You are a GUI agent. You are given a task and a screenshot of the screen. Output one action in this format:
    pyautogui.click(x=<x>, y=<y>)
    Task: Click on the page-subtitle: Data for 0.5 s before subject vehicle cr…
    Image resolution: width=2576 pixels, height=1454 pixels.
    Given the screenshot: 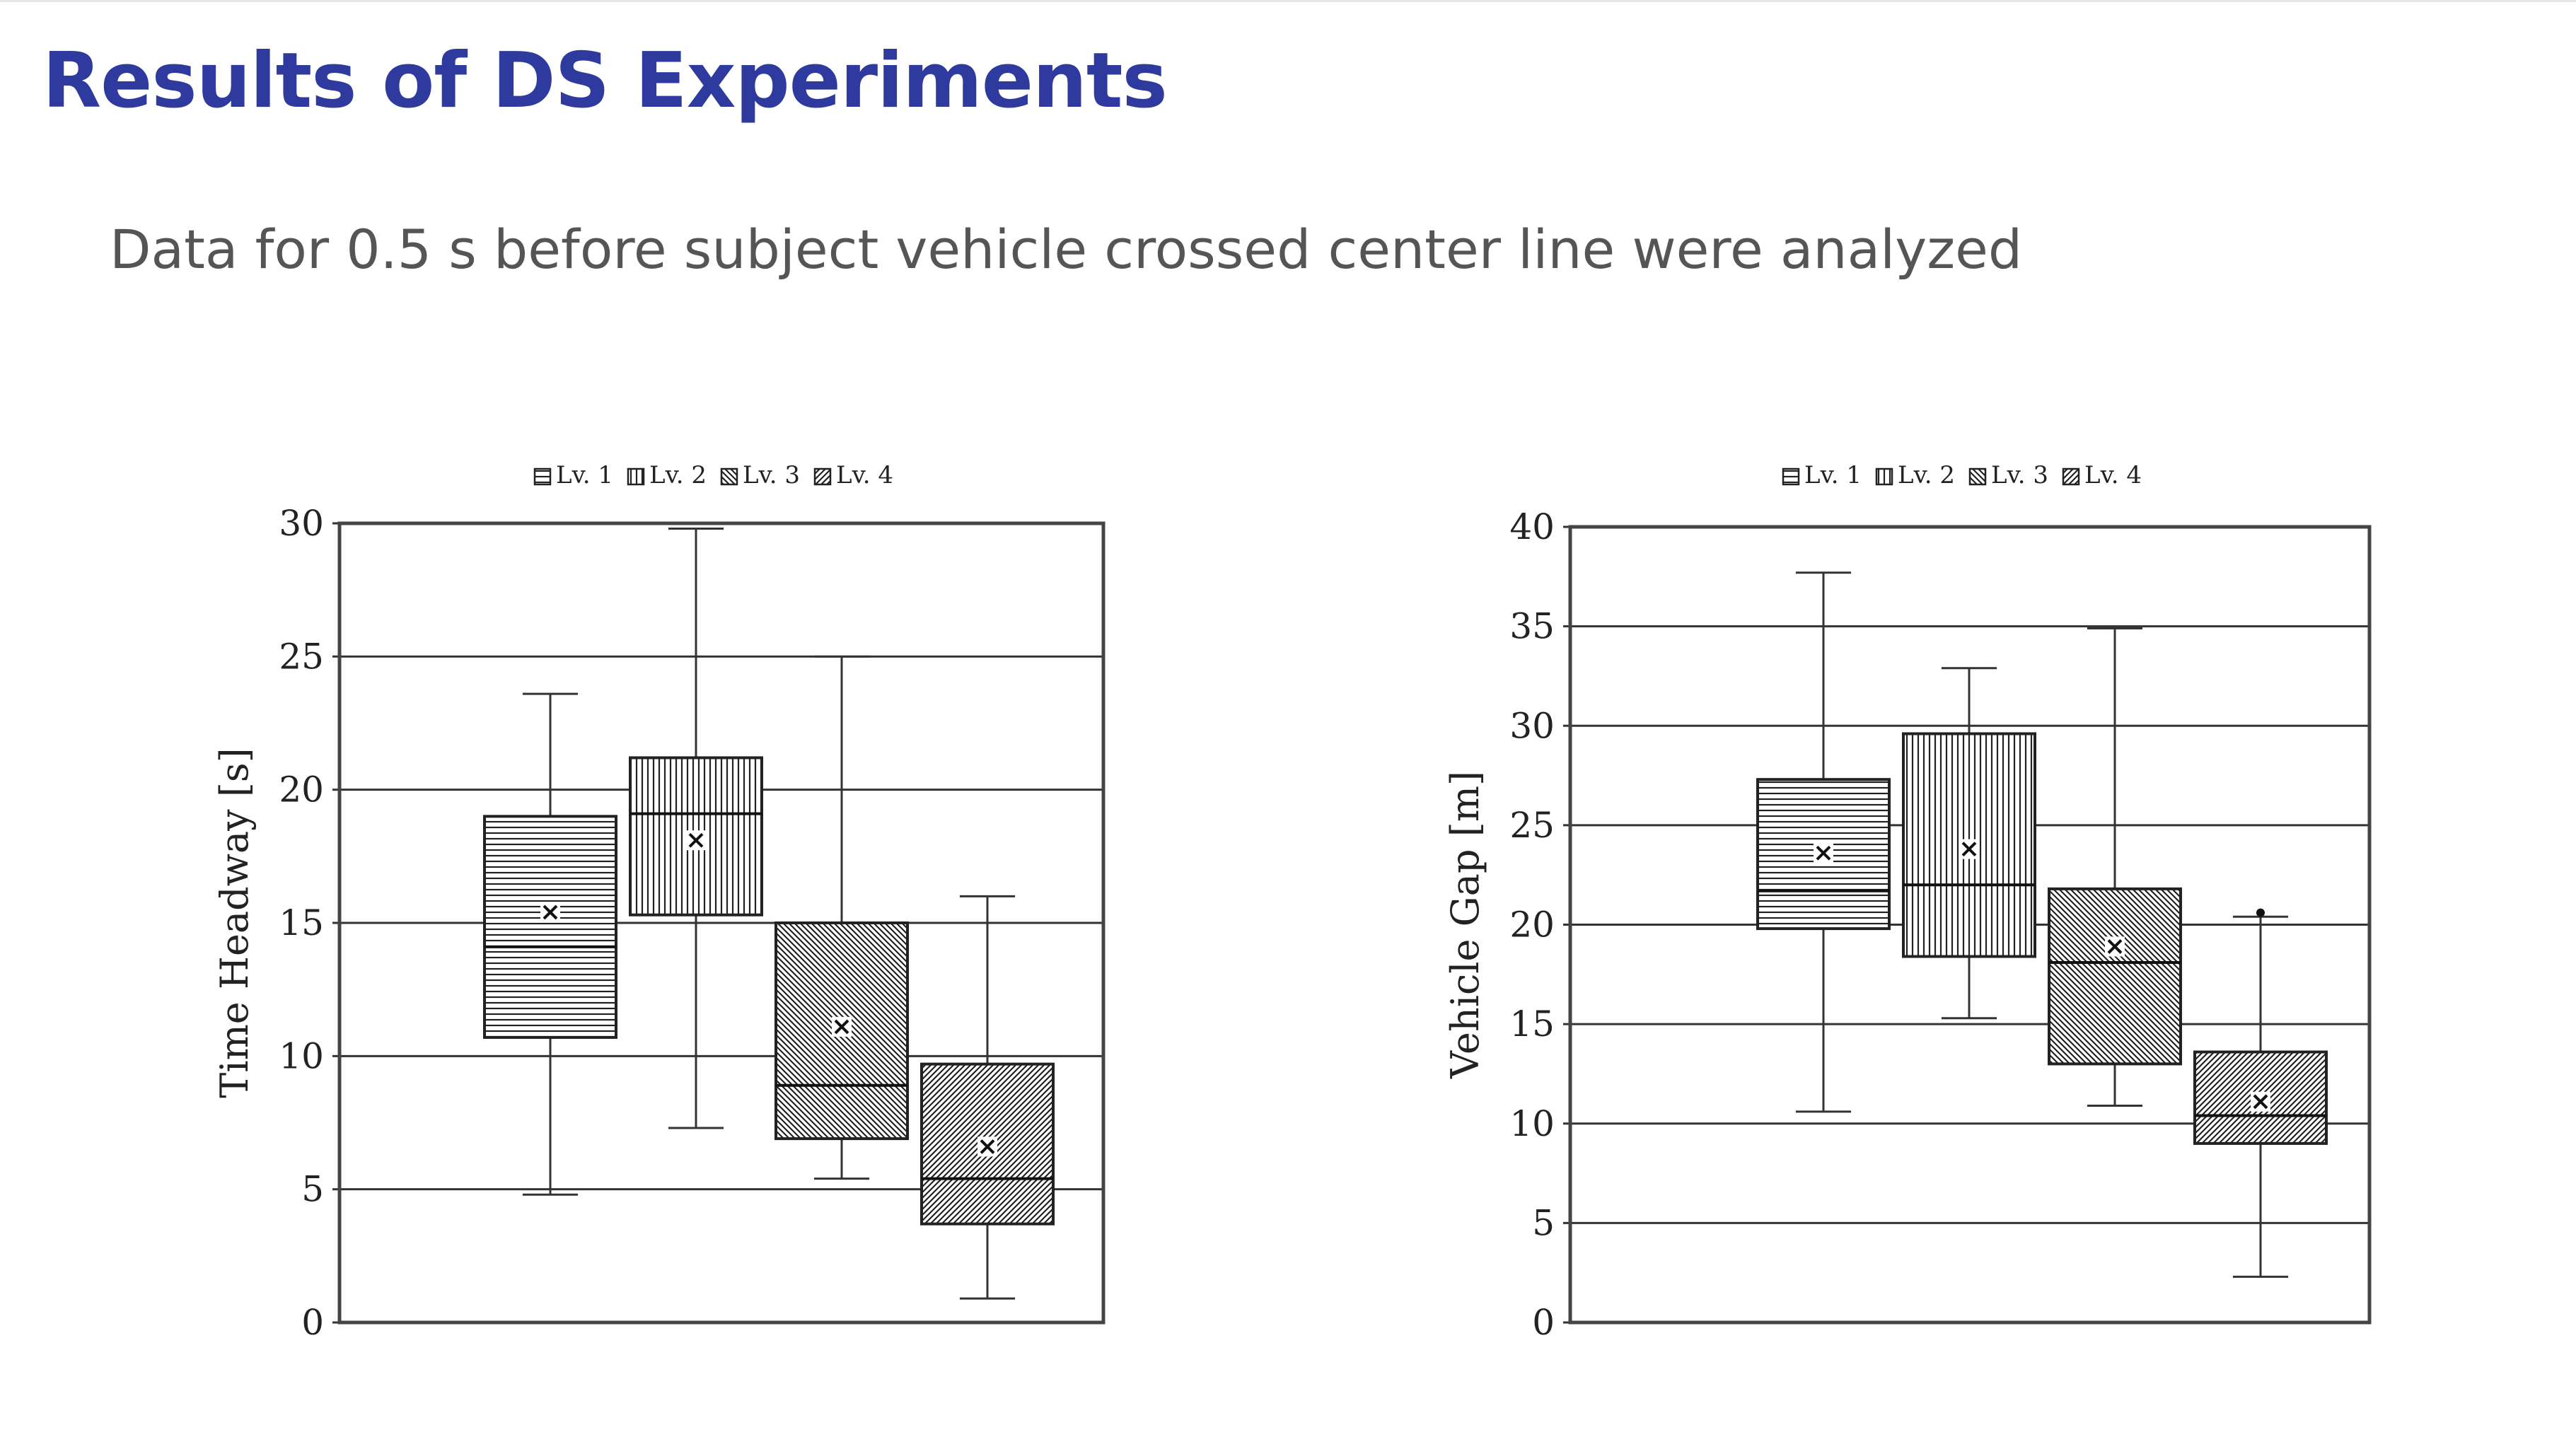 What is the action you would take?
    pyautogui.click(x=1066, y=250)
    